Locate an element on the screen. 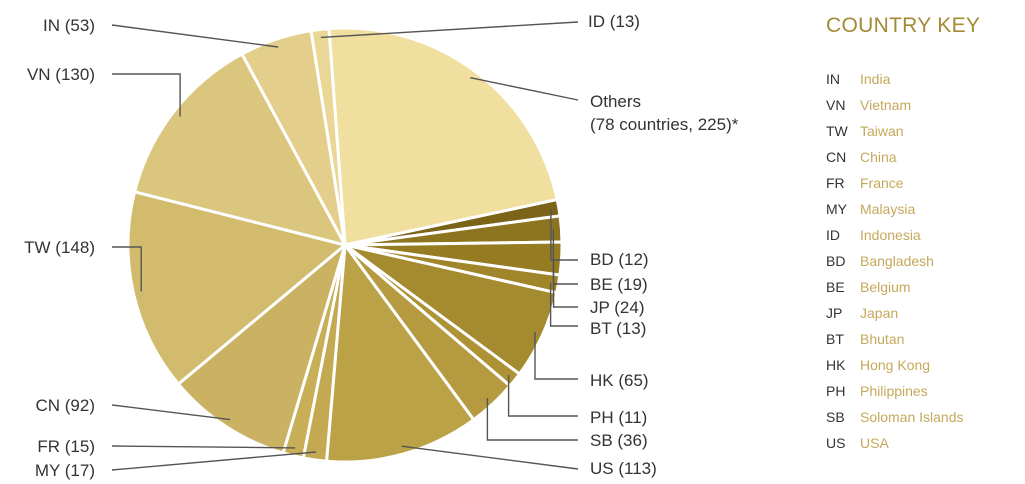  key-row-my: MY Malaysia is located at coordinates (903, 209).